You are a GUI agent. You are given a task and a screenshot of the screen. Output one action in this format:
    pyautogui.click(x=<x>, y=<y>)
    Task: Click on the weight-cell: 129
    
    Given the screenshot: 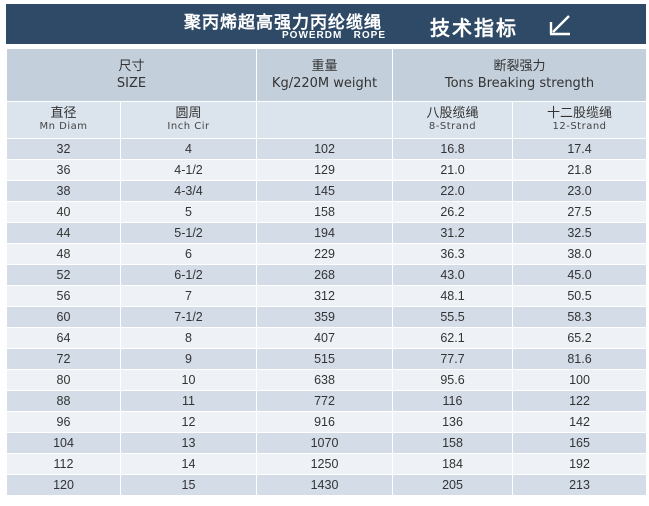 What is the action you would take?
    pyautogui.click(x=324, y=170)
    